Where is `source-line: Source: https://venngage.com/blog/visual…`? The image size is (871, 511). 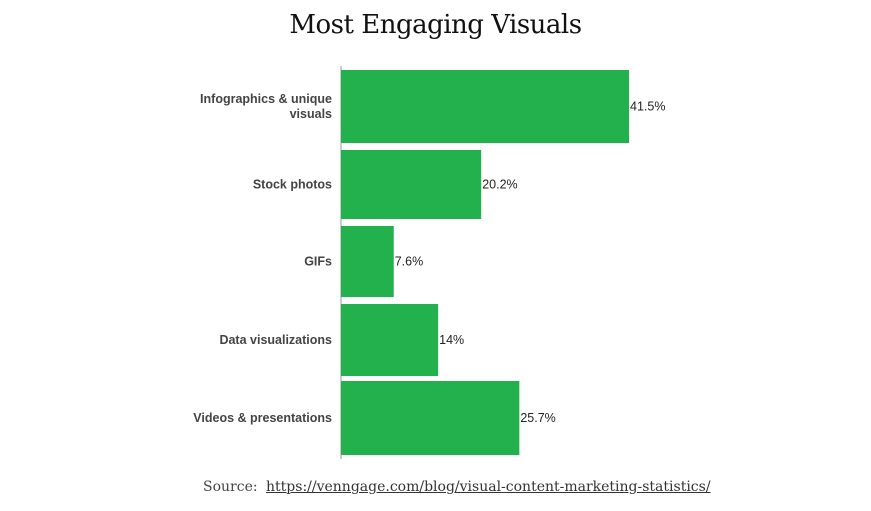 source-line: Source: https://venngage.com/blog/visual… is located at coordinates (457, 487).